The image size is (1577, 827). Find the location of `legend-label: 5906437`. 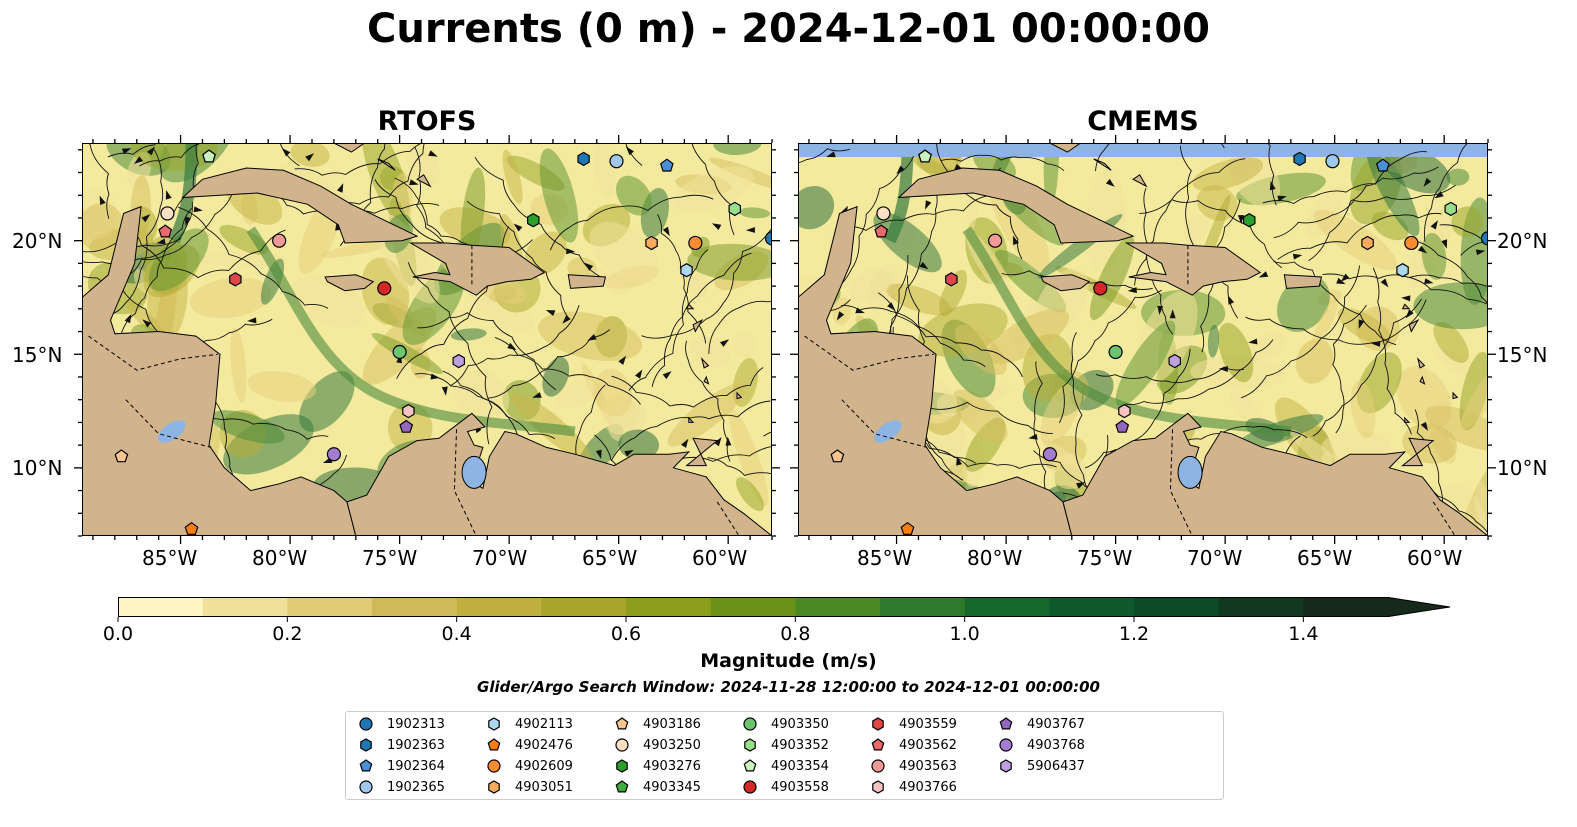

legend-label: 5906437 is located at coordinates (1056, 766).